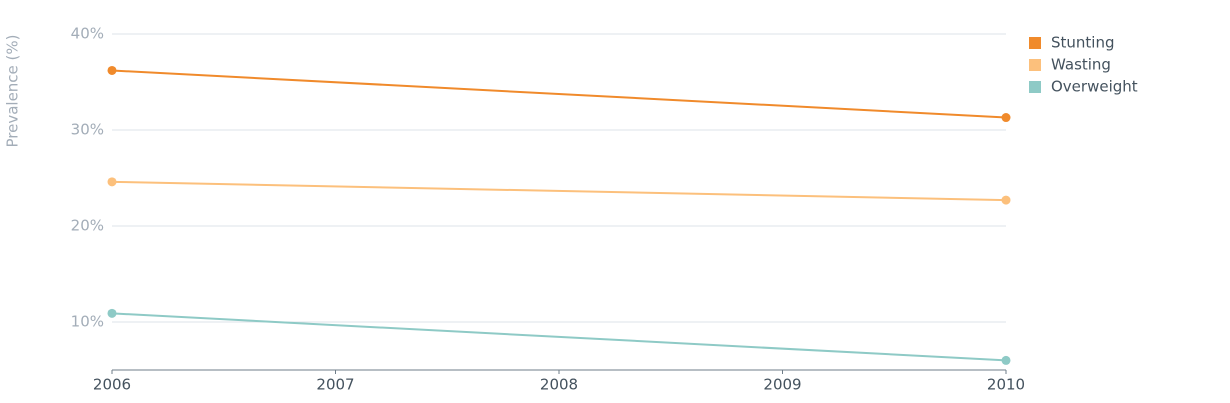  Describe the element at coordinates (1006, 385) in the screenshot. I see `x-tick-label: 2010` at that location.